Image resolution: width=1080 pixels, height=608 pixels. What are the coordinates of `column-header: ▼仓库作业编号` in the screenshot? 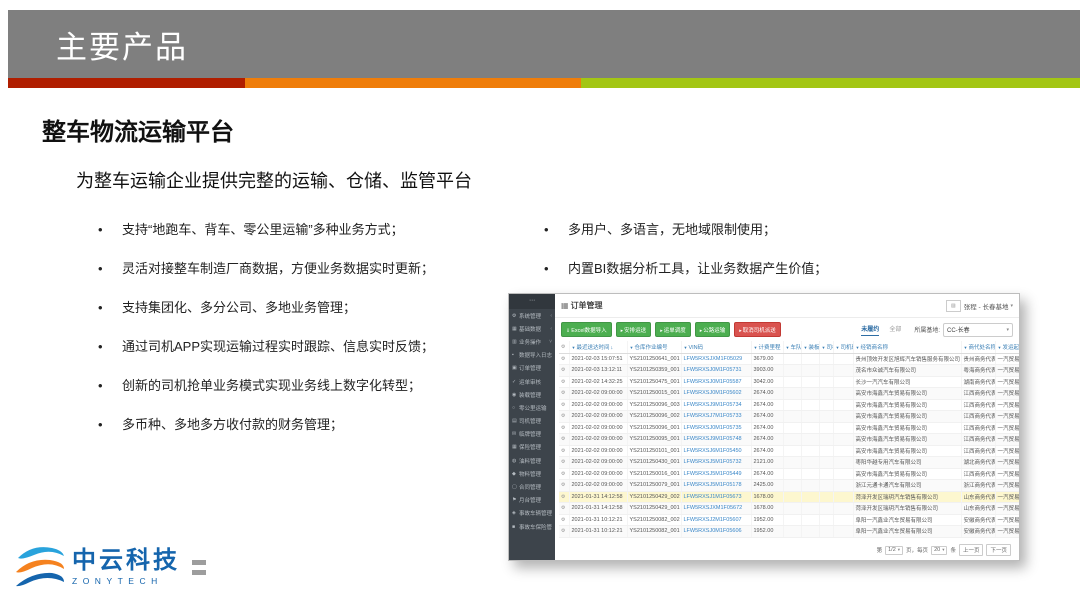 It's located at (654, 347).